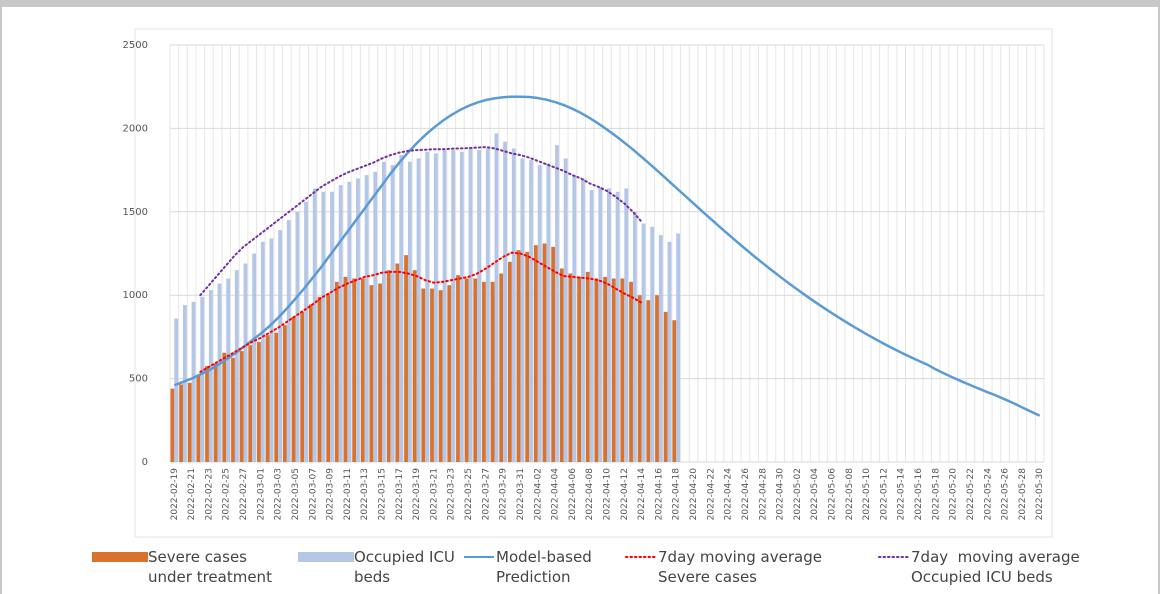  Describe the element at coordinates (261, 494) in the screenshot. I see `x-tick-label: 2022-03-01` at that location.